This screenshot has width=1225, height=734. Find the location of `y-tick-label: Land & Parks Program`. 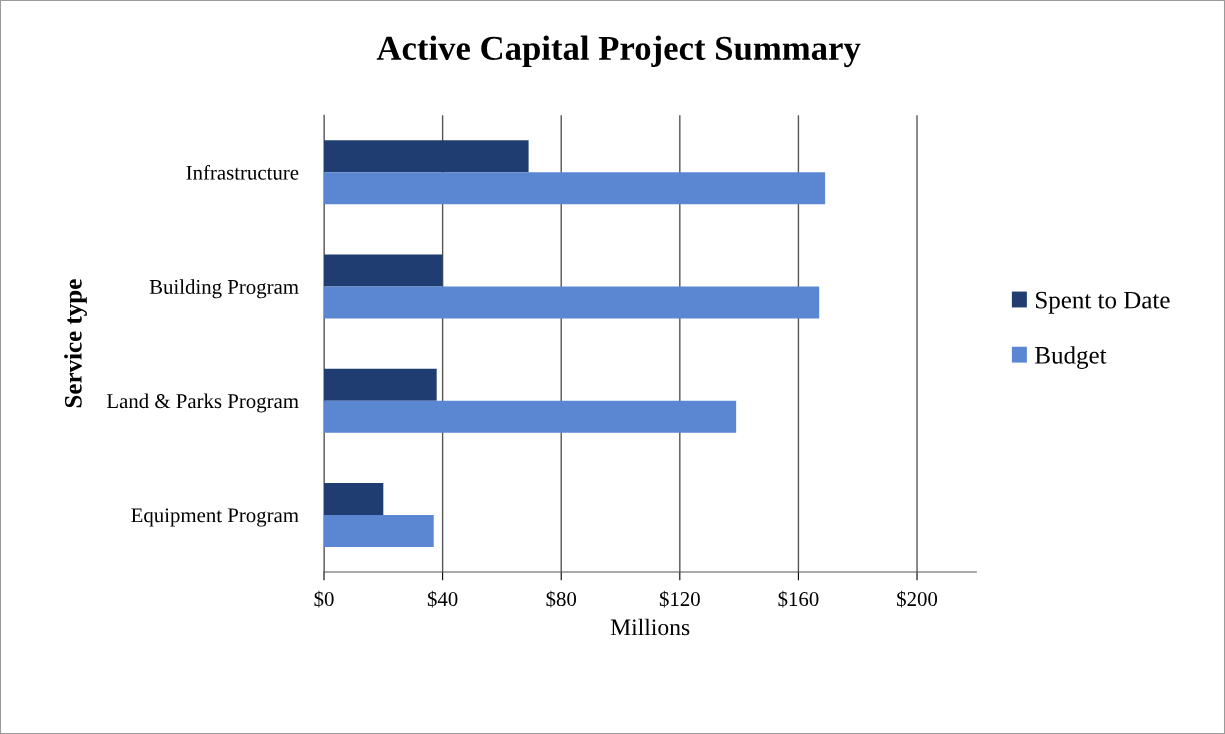

y-tick-label: Land & Parks Program is located at coordinates (202, 403).